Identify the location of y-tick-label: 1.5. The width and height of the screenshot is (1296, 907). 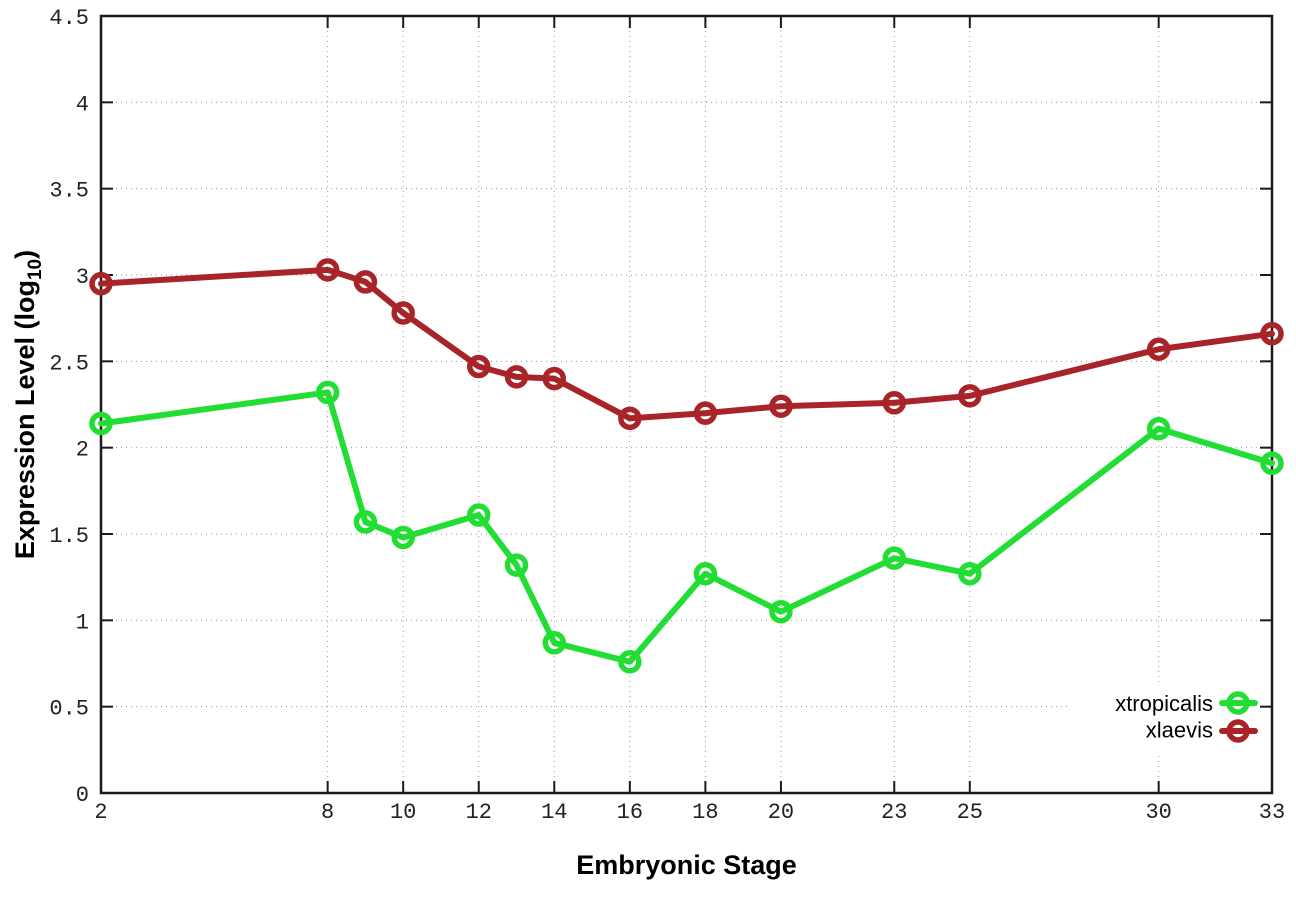
(69, 536).